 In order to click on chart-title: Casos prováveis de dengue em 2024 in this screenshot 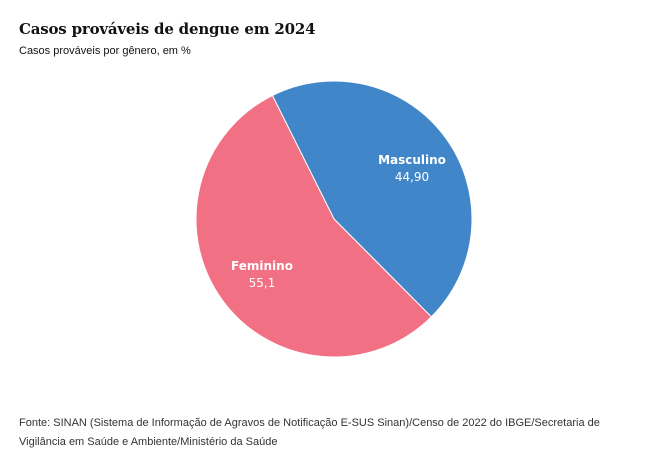, I will do `click(167, 29)`.